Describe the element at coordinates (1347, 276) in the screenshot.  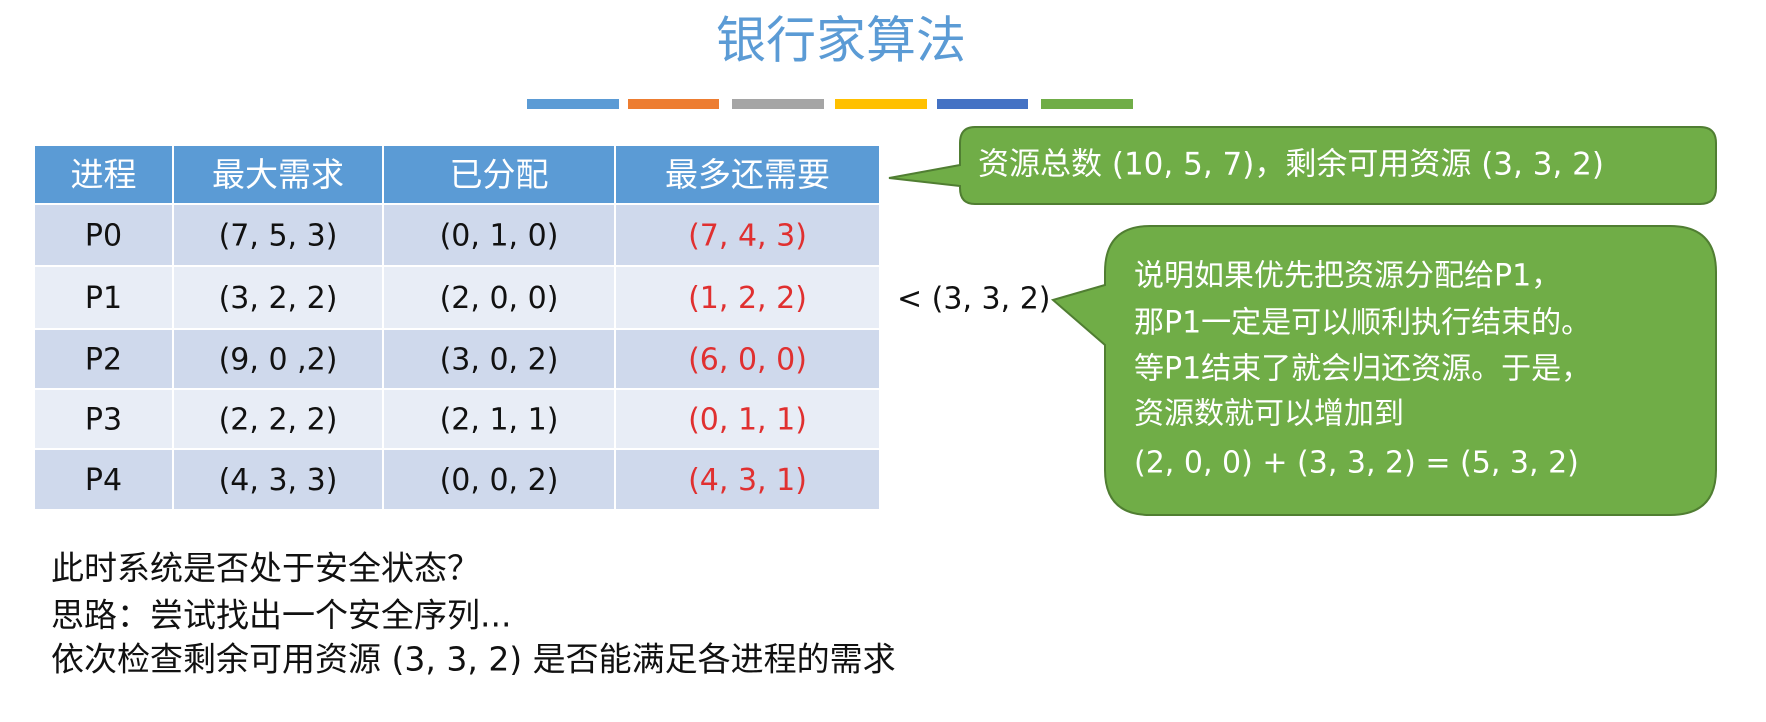
I see `note-line: 说明如果优先把资源分配给P1，` at that location.